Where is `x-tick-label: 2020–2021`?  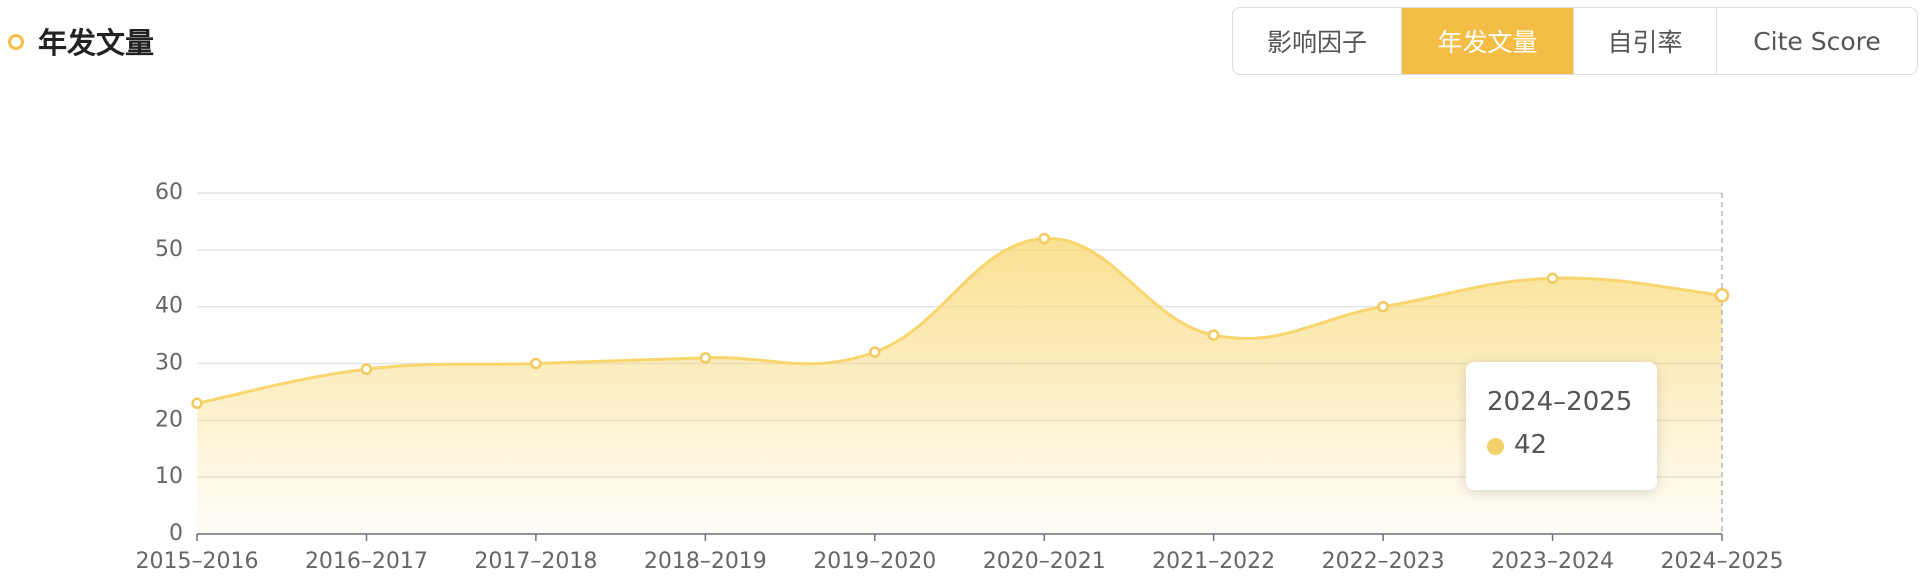 x-tick-label: 2020–2021 is located at coordinates (1044, 561).